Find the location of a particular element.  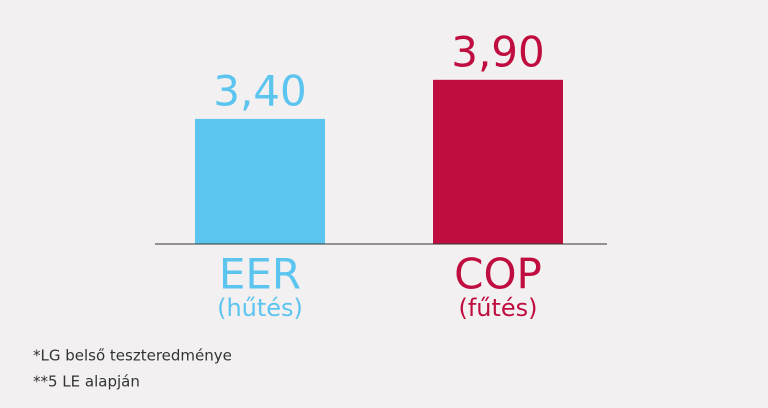

category-label: EER is located at coordinates (260, 274).